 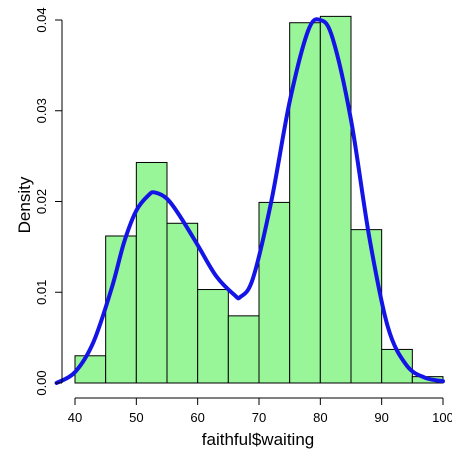 I want to click on x-tick-label-50: 50, so click(x=136, y=417).